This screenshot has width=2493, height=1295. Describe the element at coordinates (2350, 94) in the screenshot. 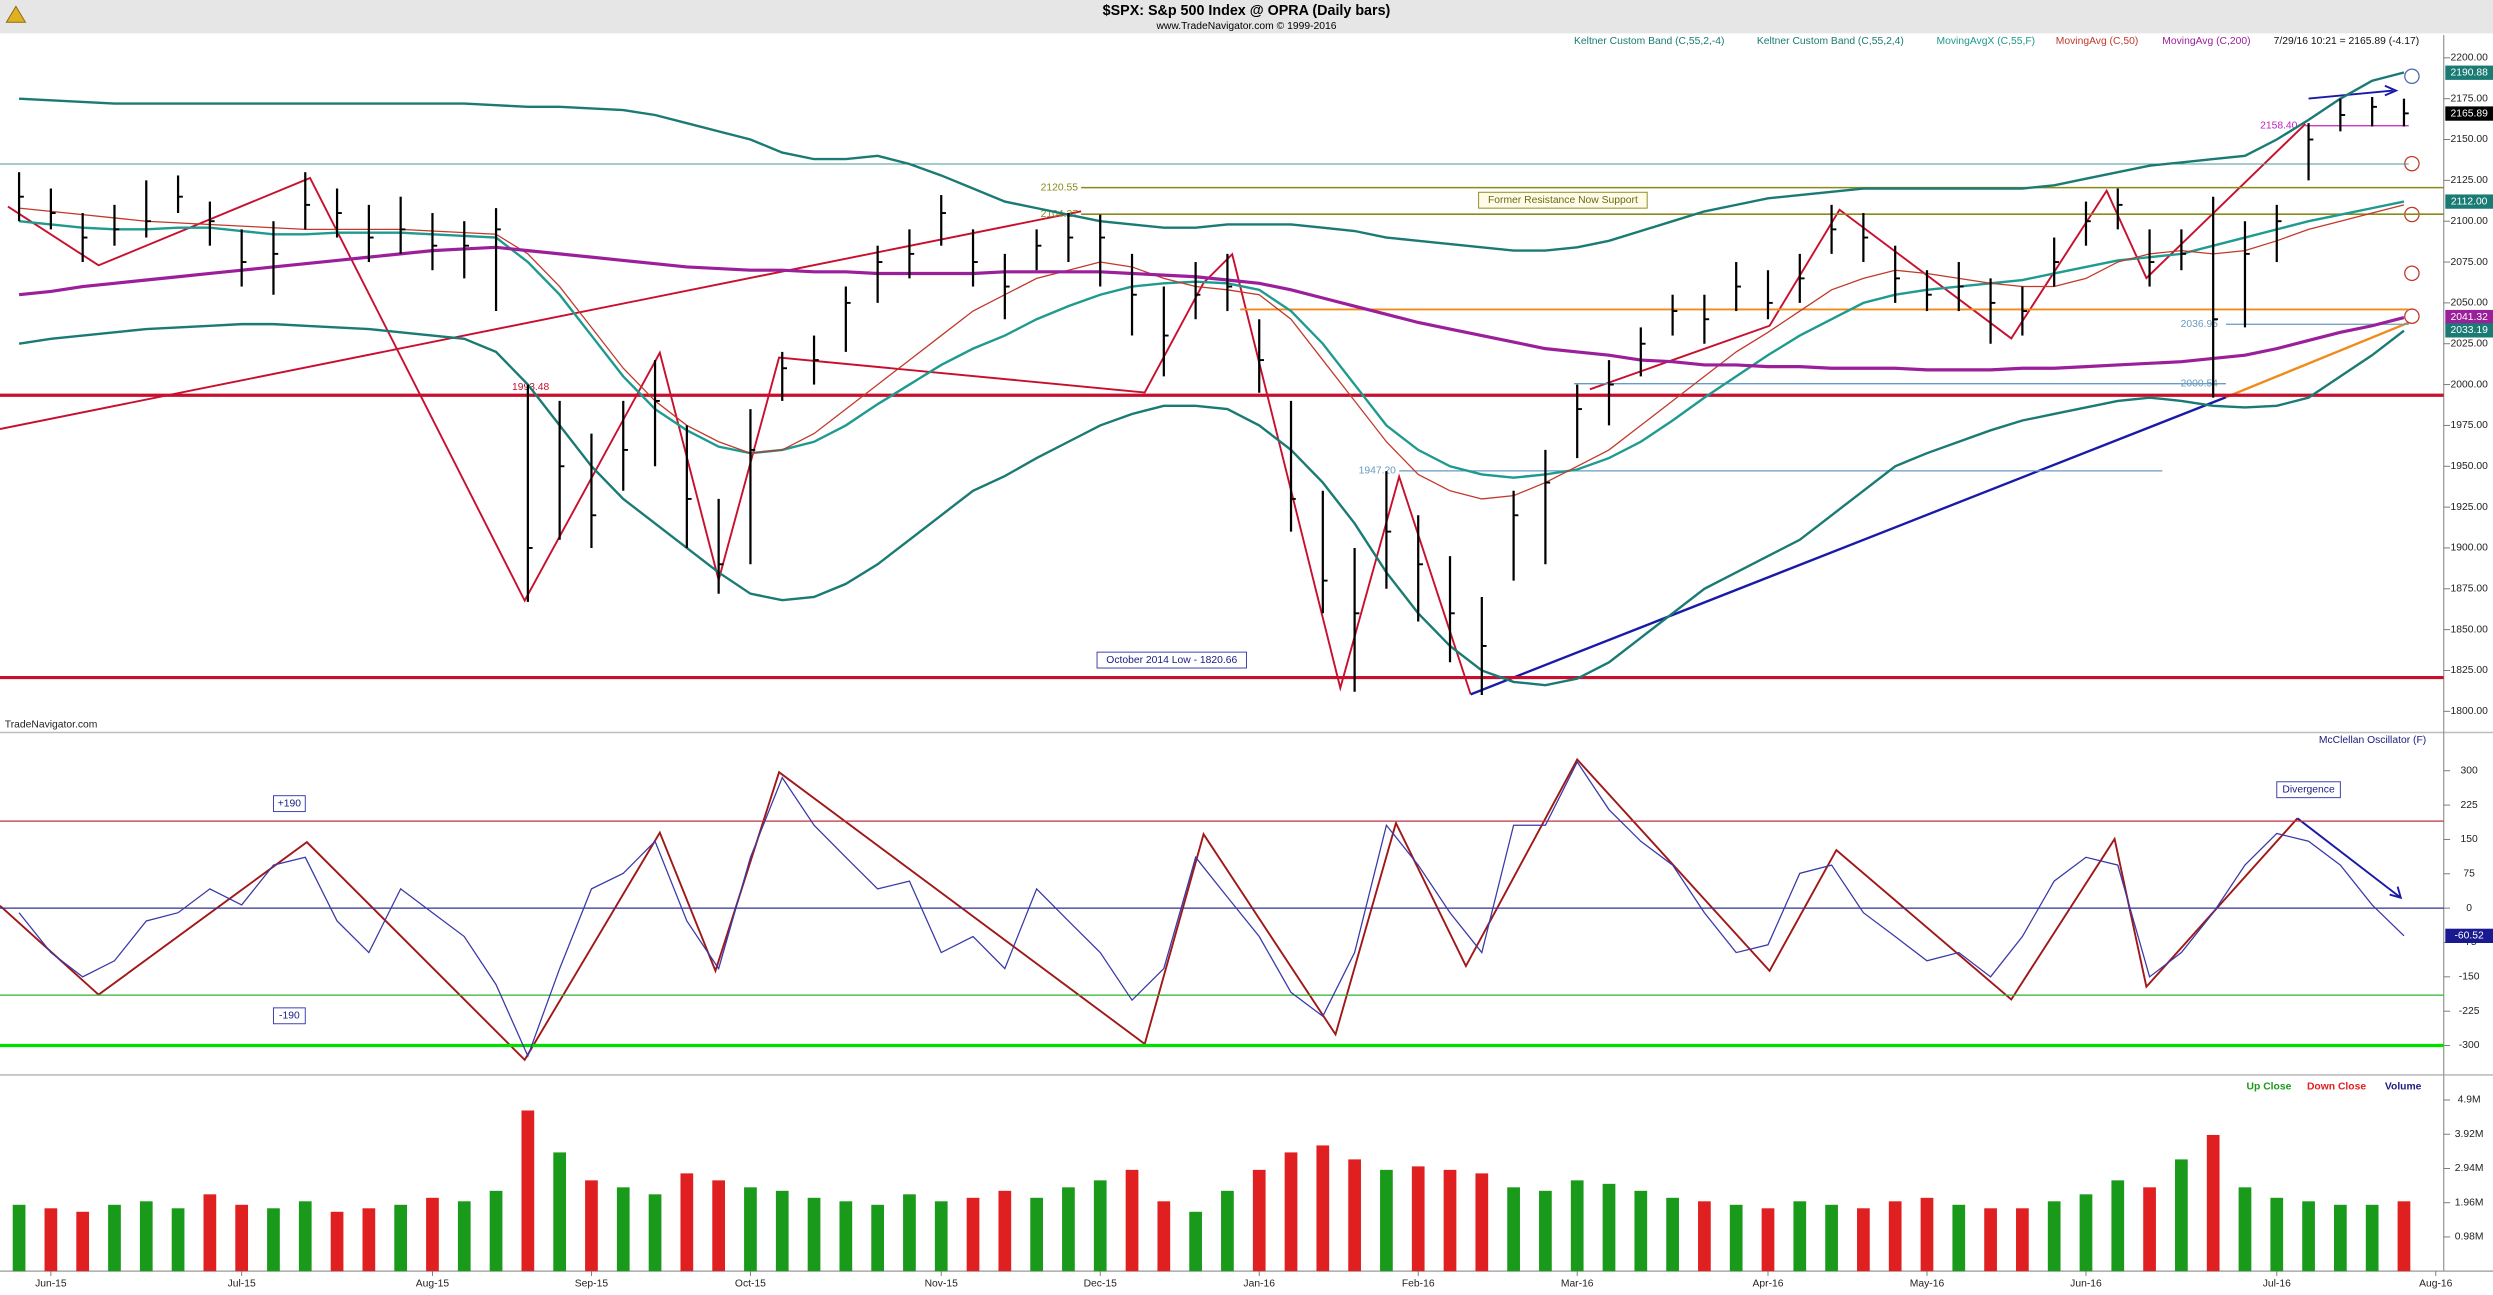

I see `arrow` at that location.